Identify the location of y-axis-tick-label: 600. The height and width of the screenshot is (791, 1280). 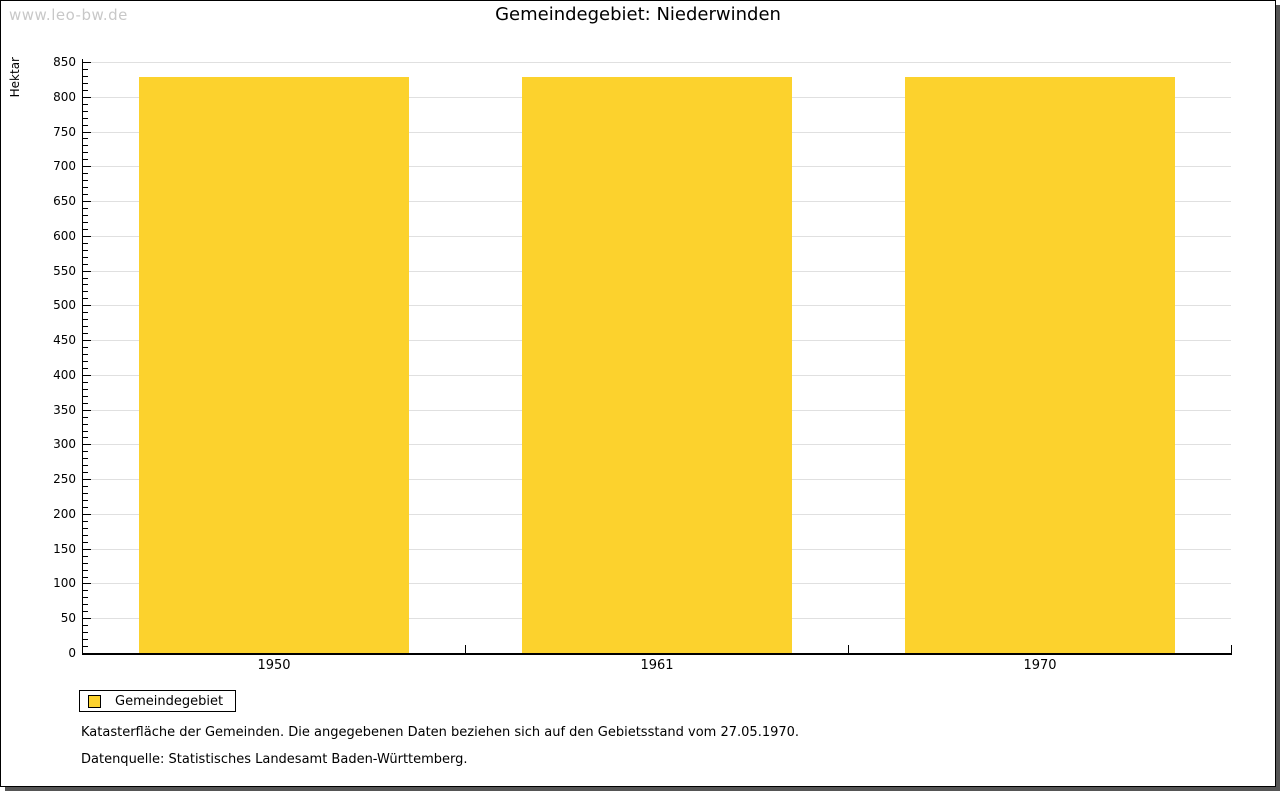
(64, 236).